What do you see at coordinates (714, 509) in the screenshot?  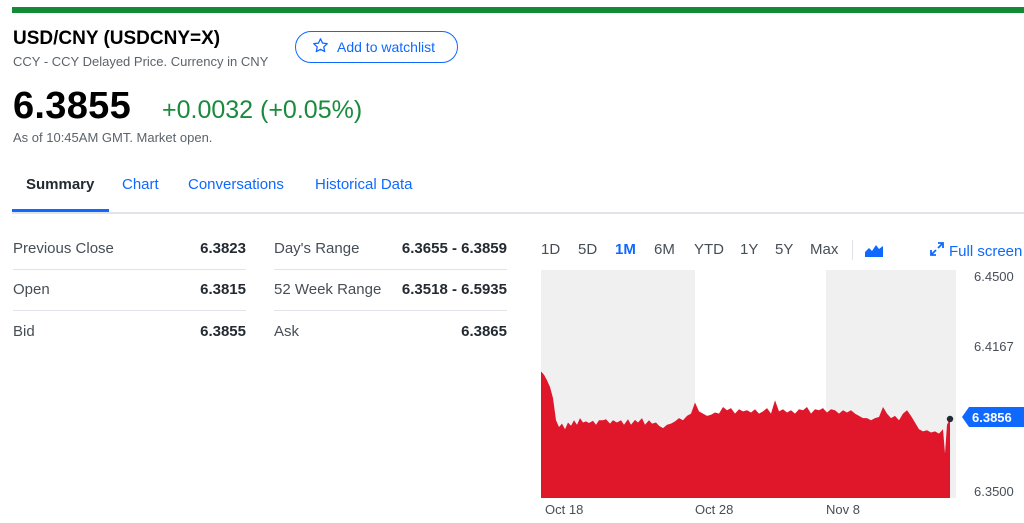 I see `x-tick-label: Oct 28` at bounding box center [714, 509].